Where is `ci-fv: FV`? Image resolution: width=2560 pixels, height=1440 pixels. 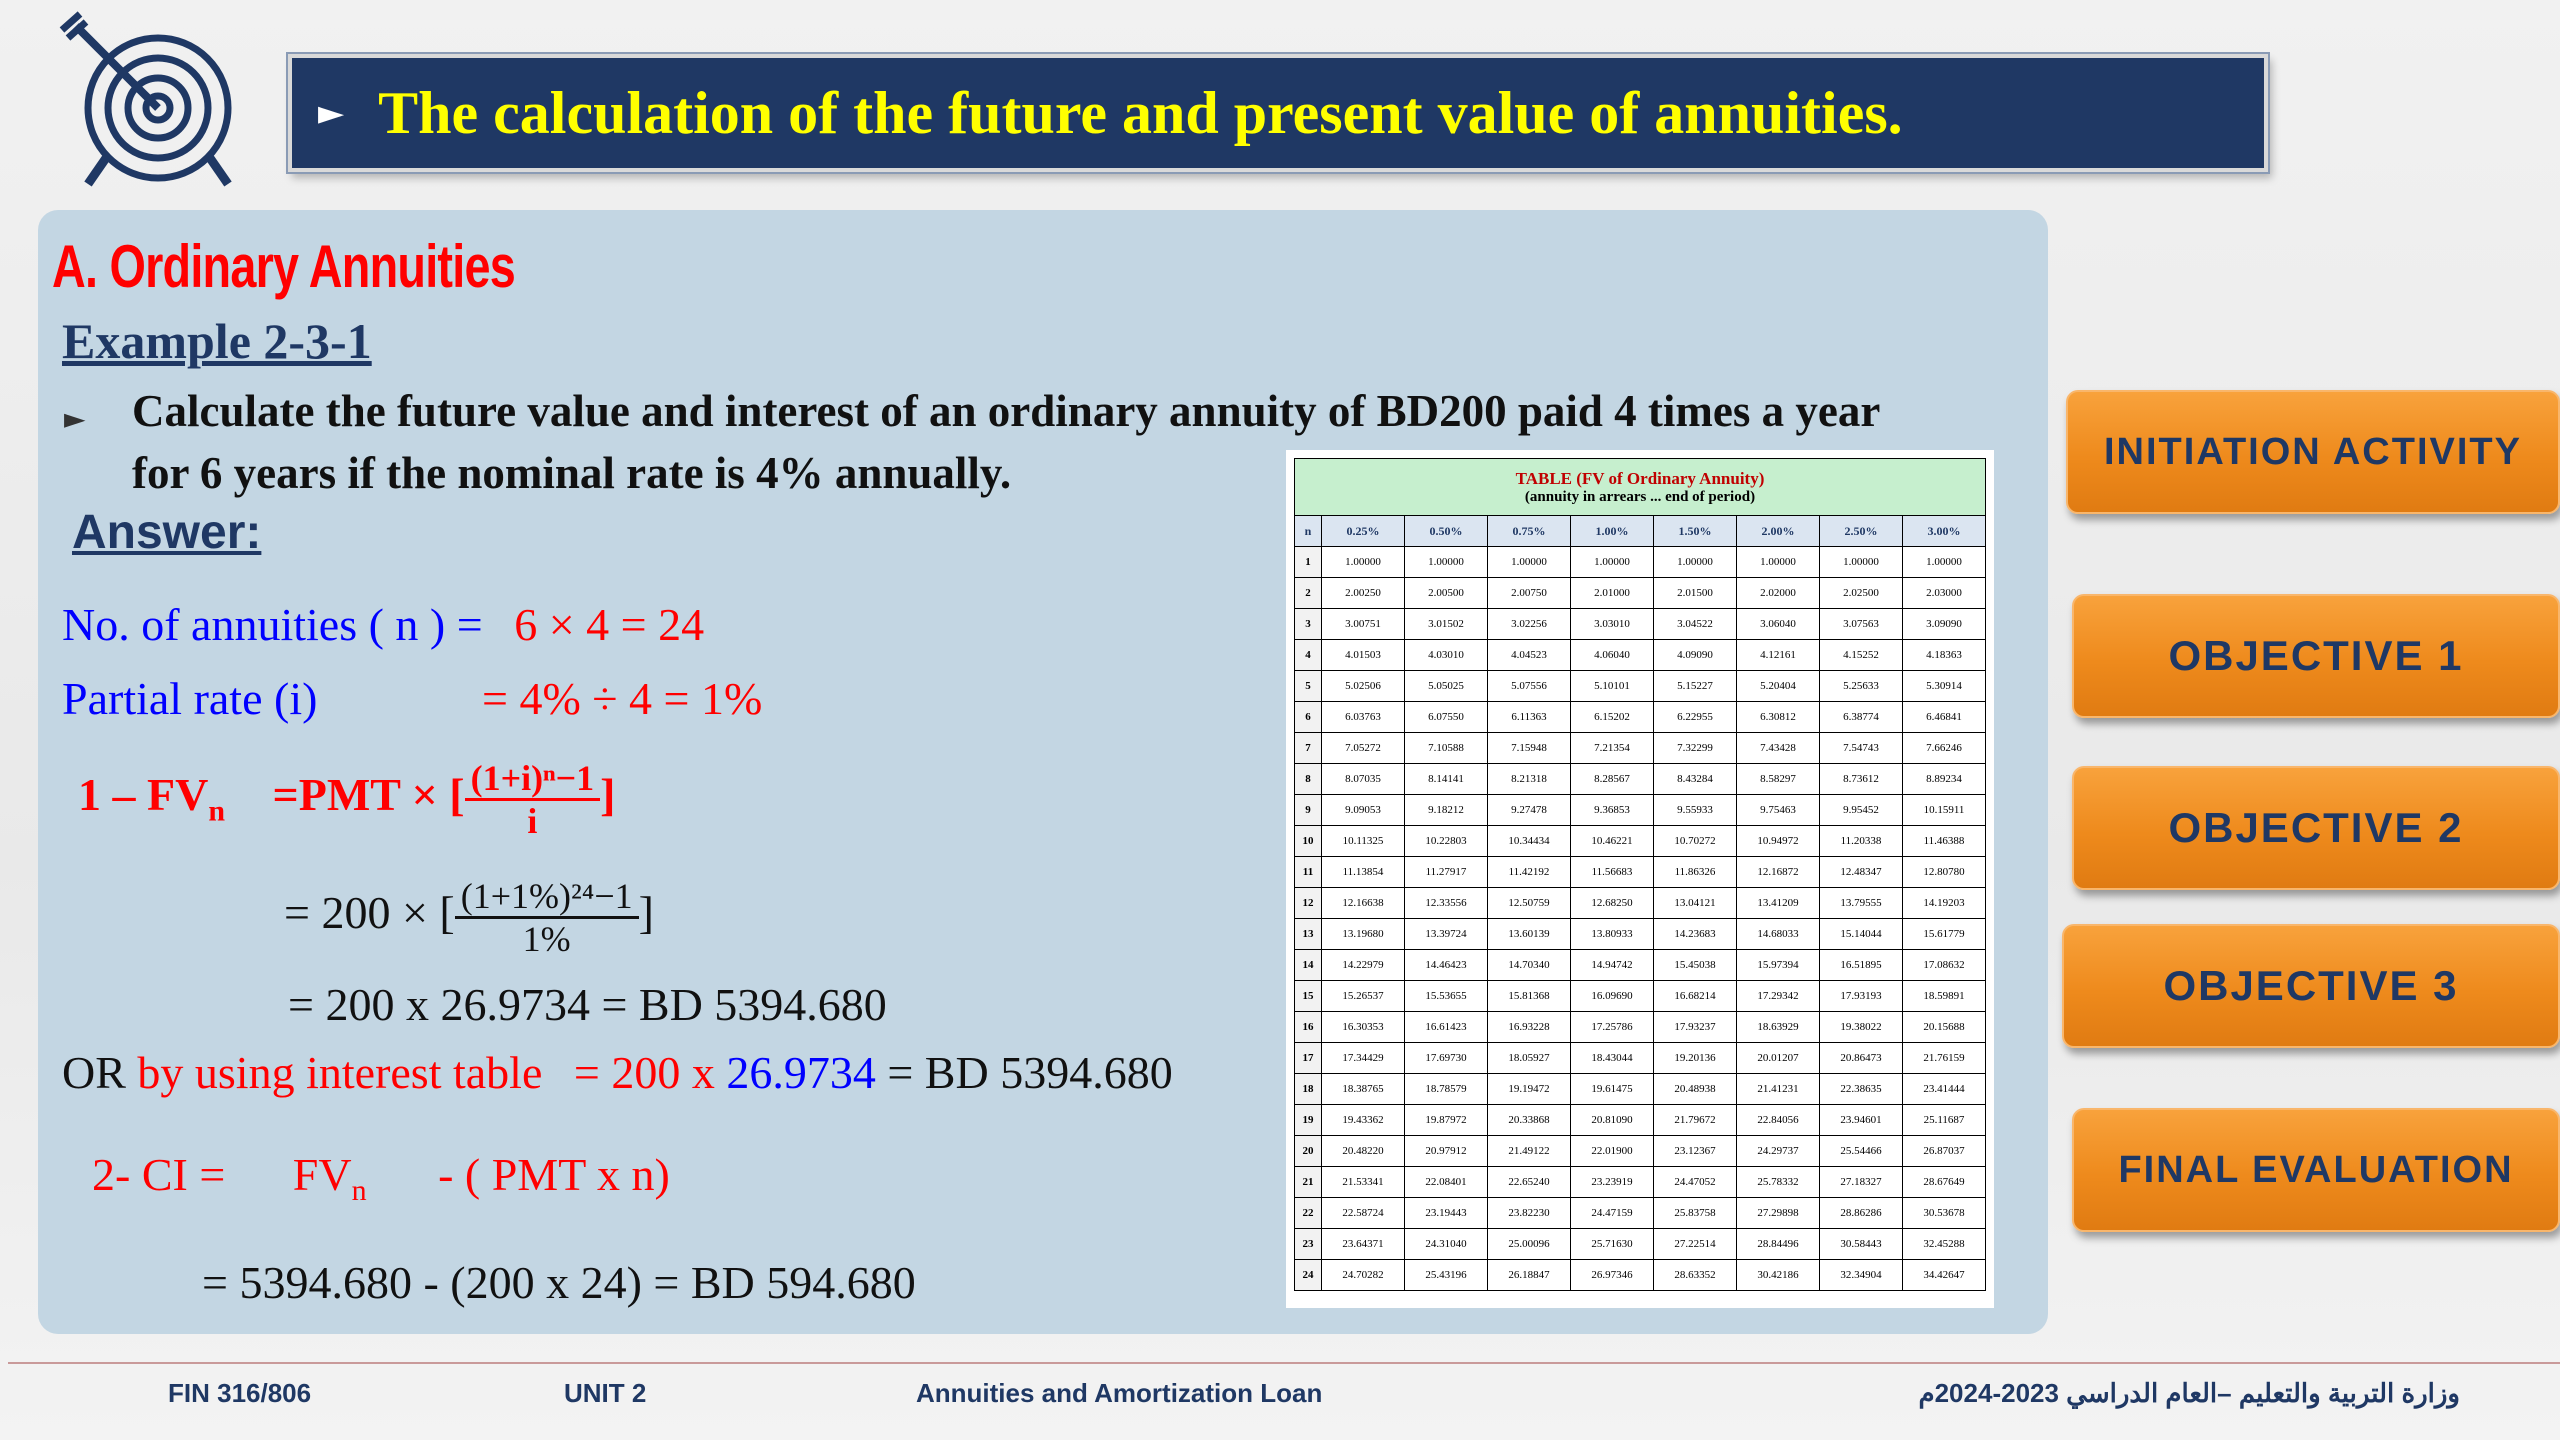
ci-fv: FV is located at coordinates (322, 1174).